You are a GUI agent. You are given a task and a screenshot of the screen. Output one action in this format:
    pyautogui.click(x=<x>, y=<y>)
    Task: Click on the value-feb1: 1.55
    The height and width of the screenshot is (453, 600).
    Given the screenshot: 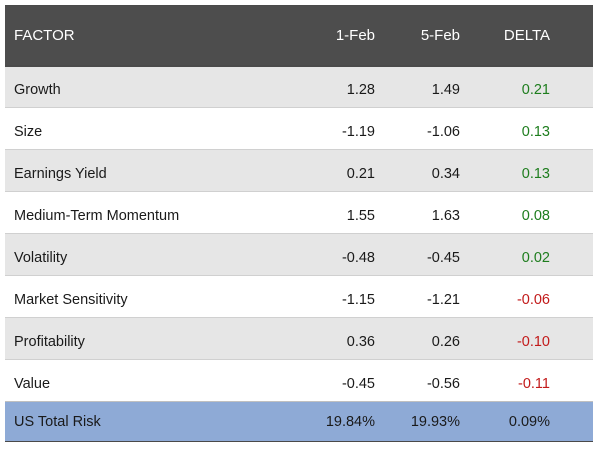 What is the action you would take?
    pyautogui.click(x=360, y=215)
    